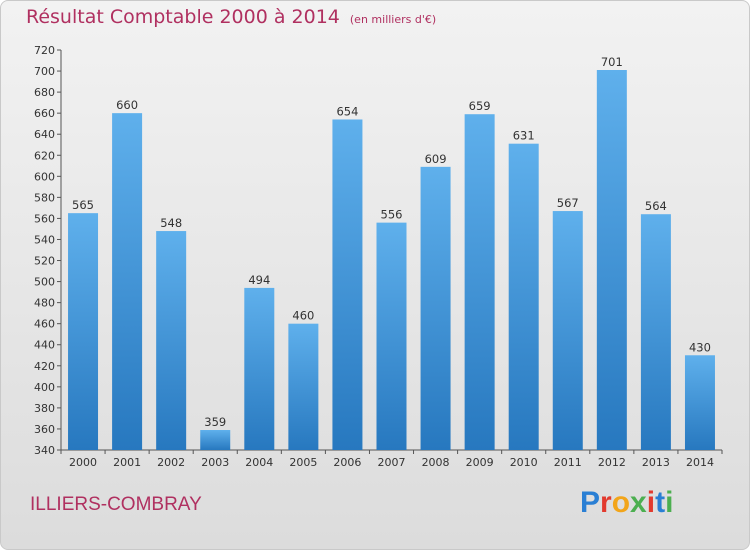  Describe the element at coordinates (347, 284) in the screenshot. I see `bar-2006` at that location.